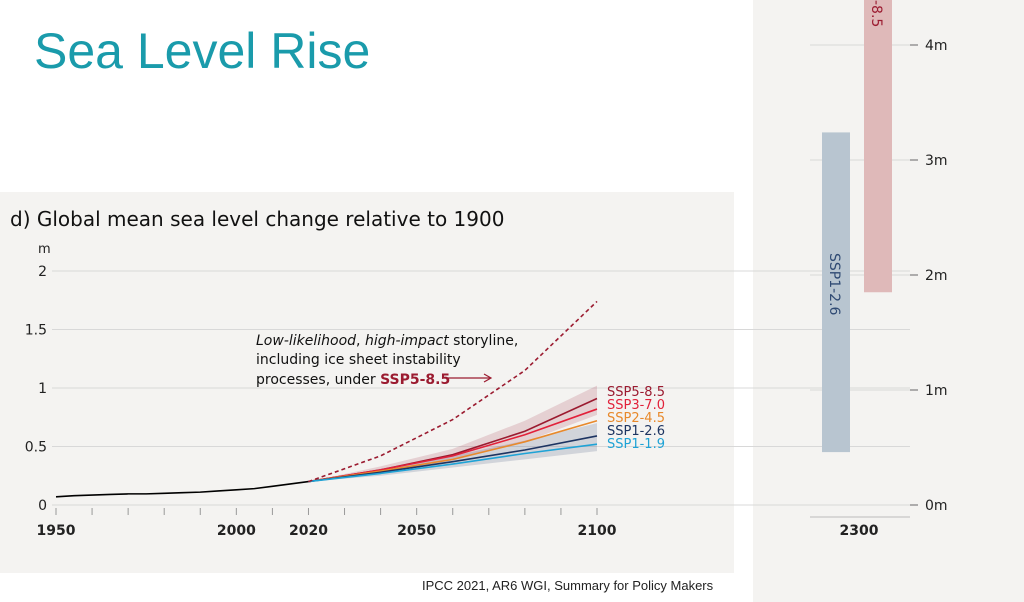 This screenshot has height=602, width=1024. Describe the element at coordinates (36, 331) in the screenshot. I see `y-tick-label: 1.5` at that location.